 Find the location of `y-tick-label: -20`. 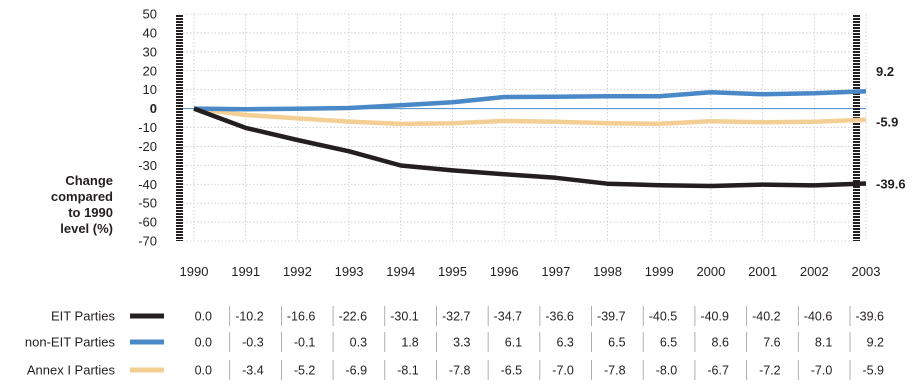

y-tick-label: -20 is located at coordinates (147, 146).